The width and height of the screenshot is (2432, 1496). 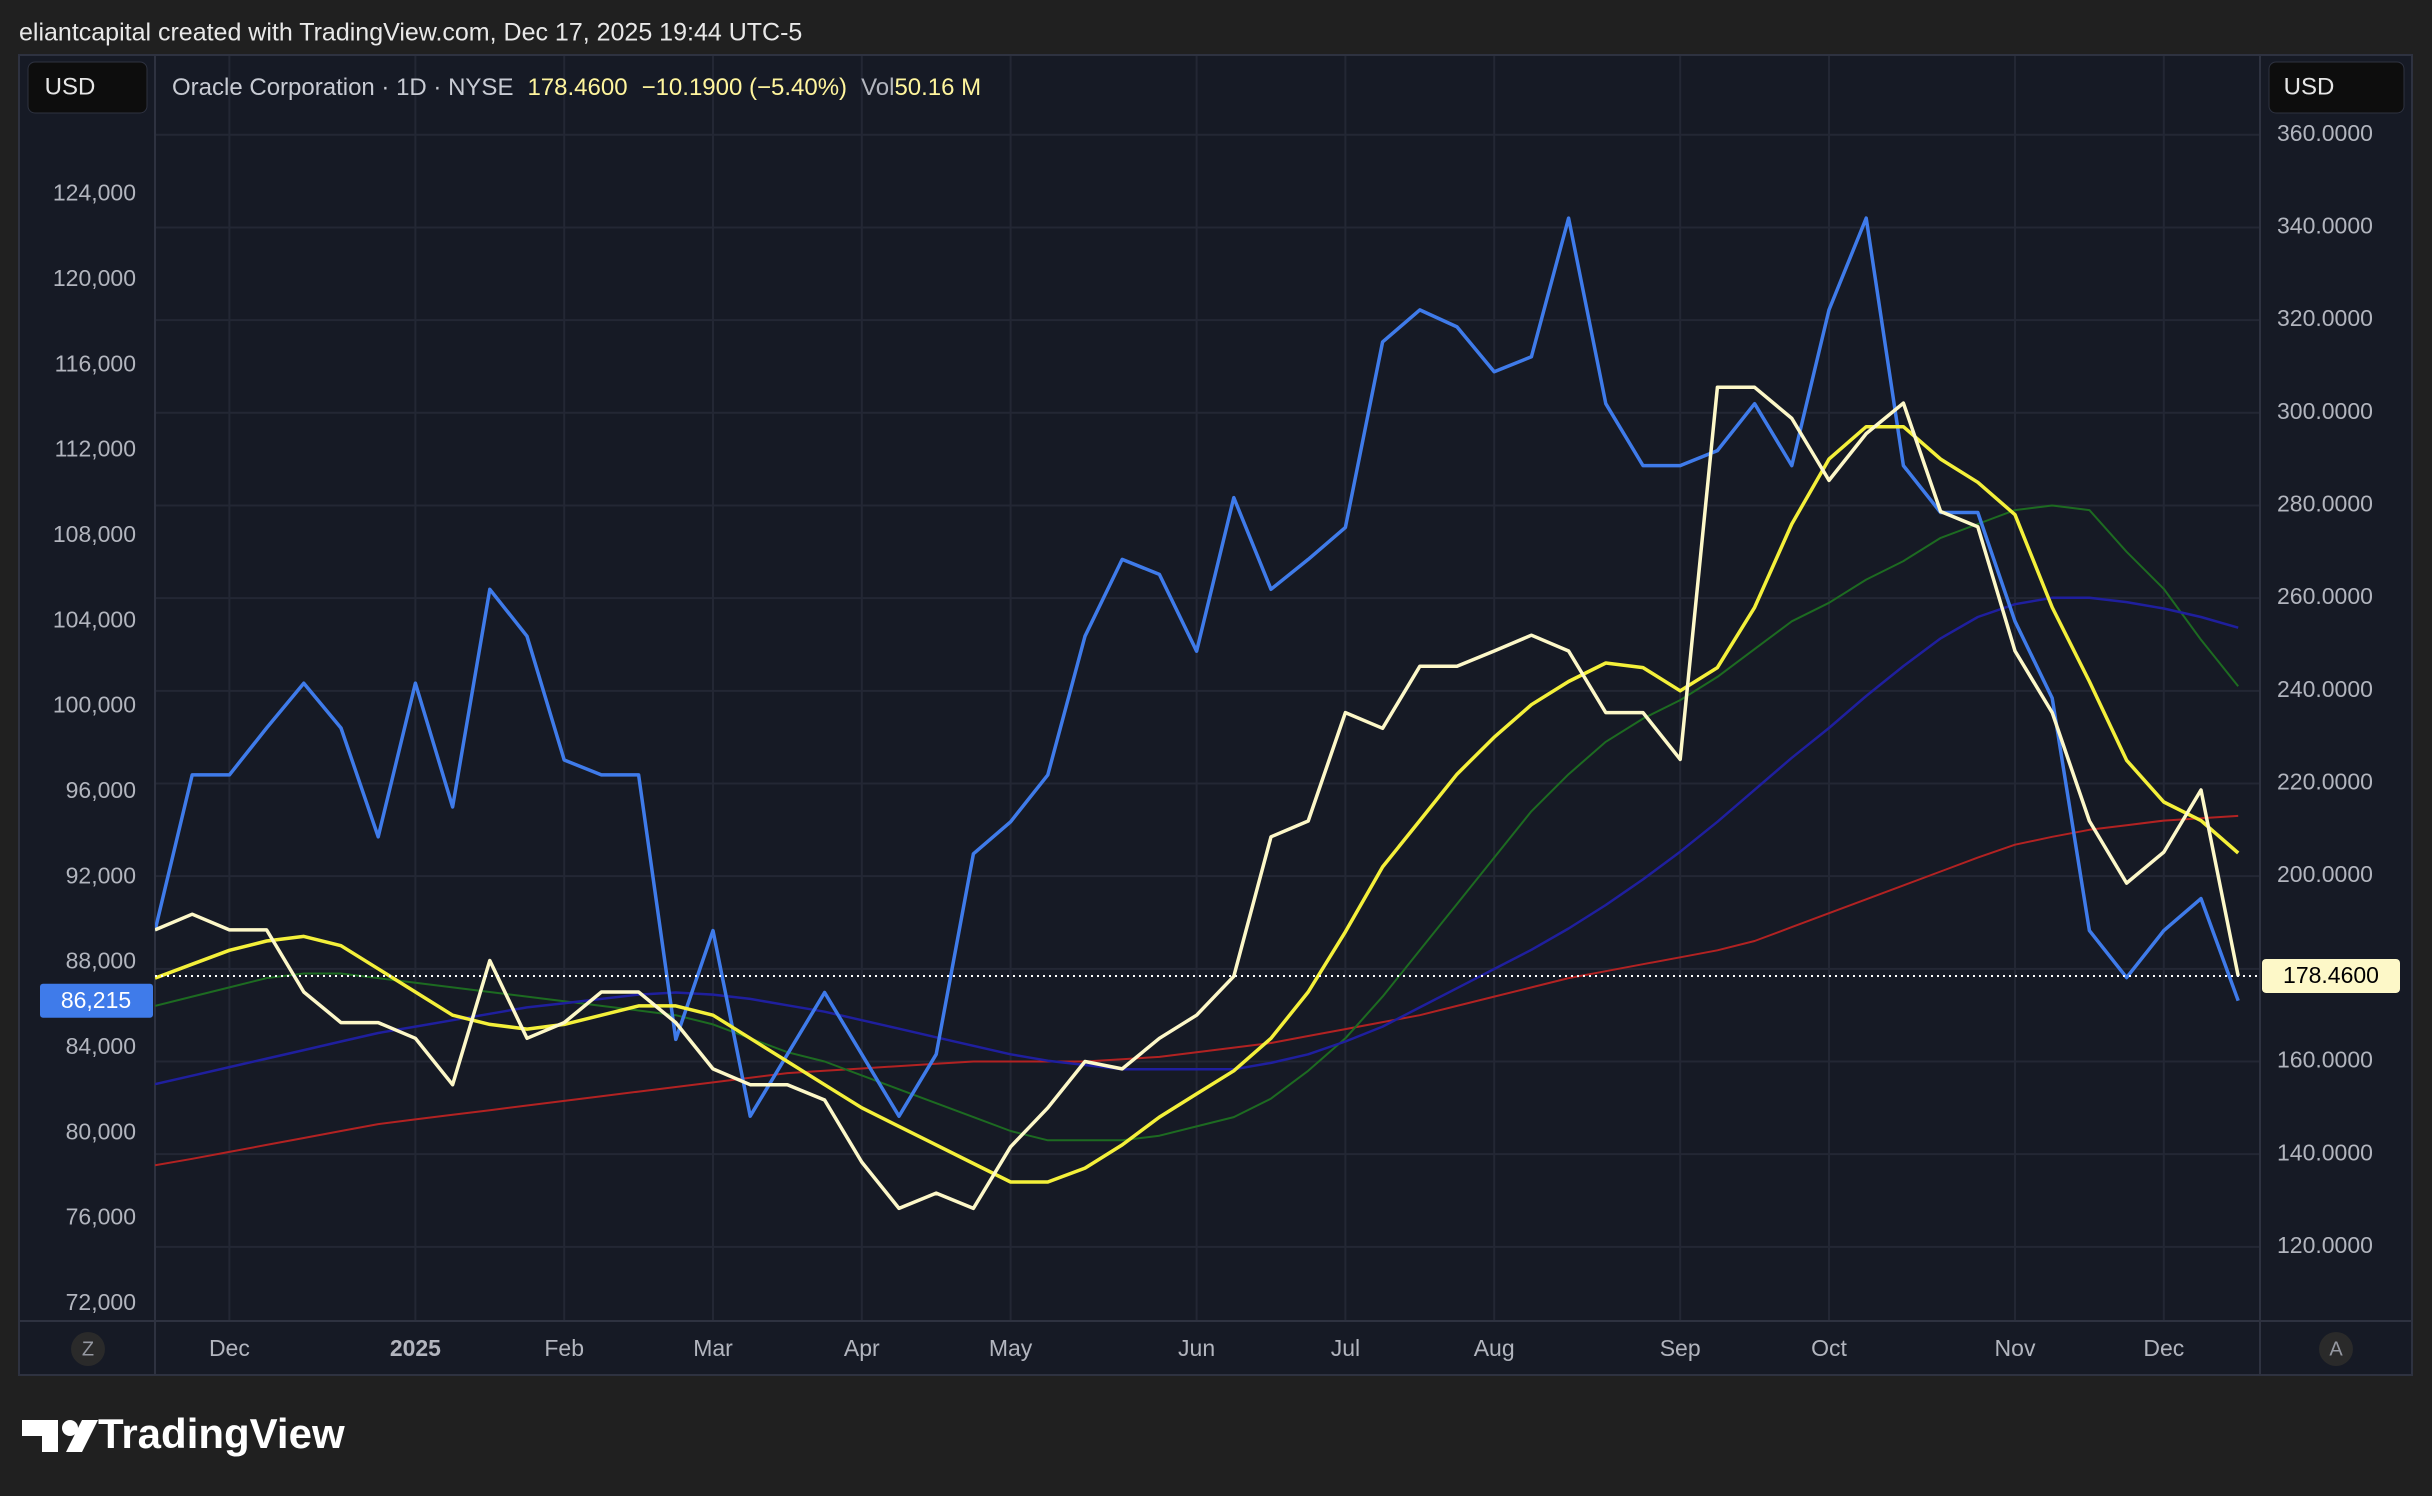 What do you see at coordinates (101, 961) in the screenshot?
I see `y-tick-label: 88,000` at bounding box center [101, 961].